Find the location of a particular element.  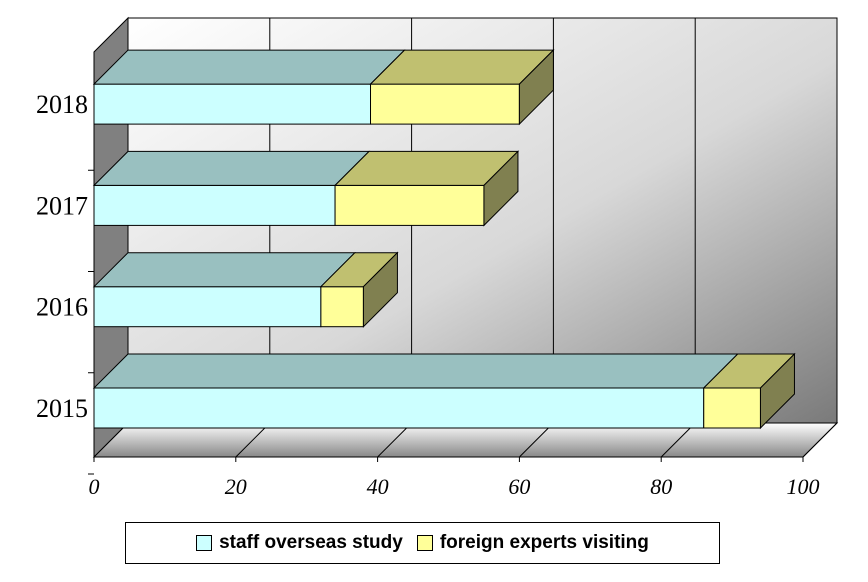

legend-item-staff: staff overseas study is located at coordinates (299, 543).